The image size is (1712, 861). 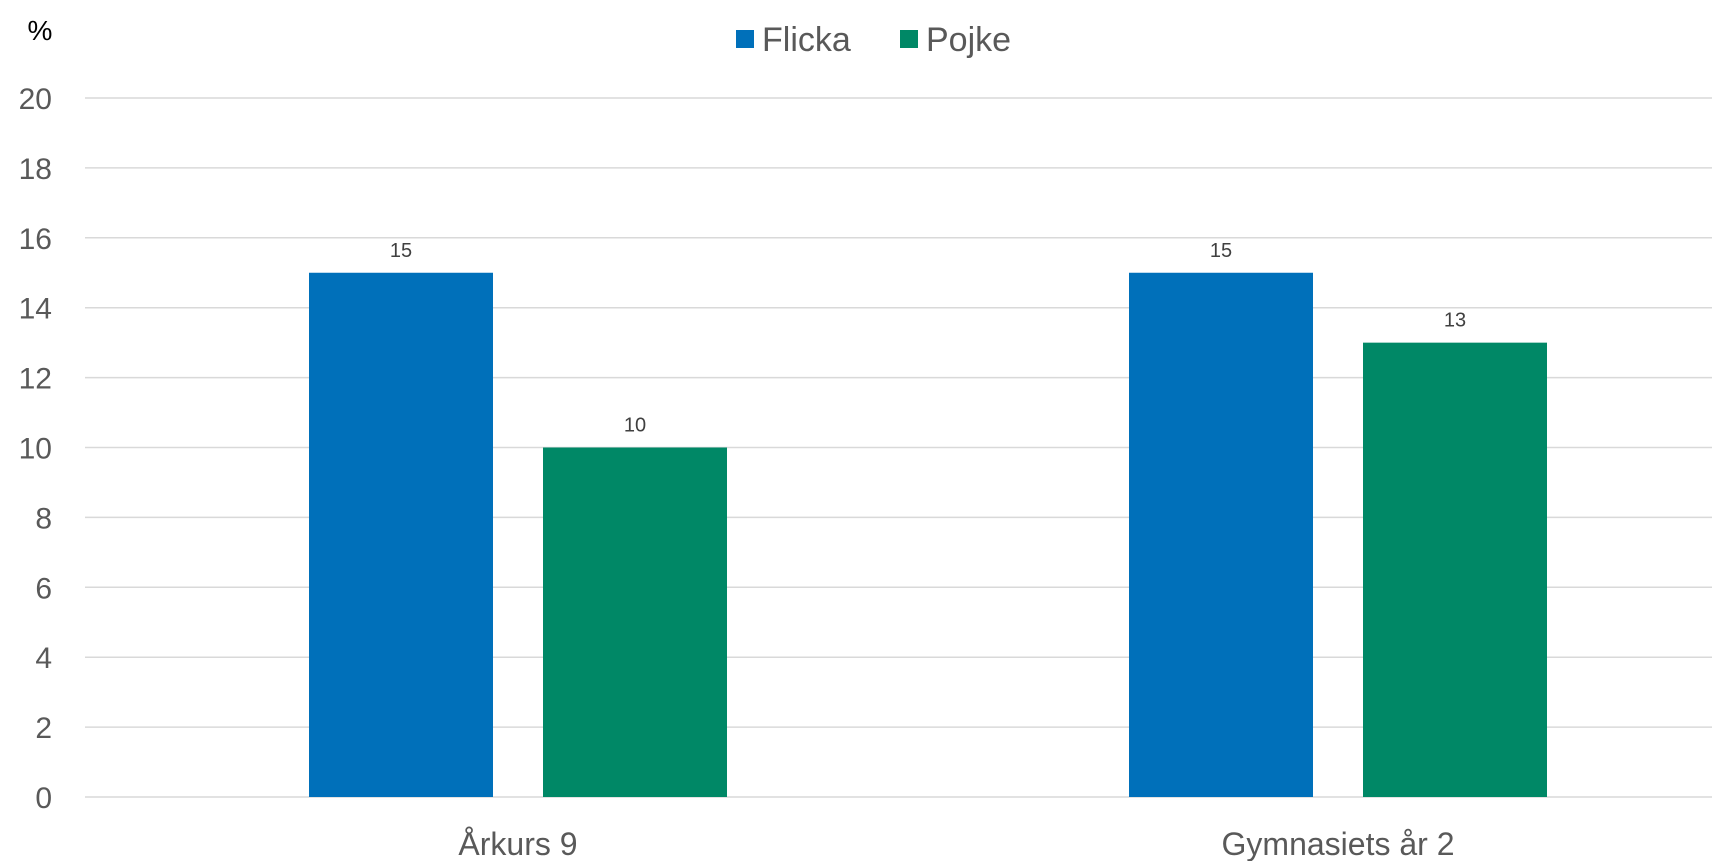 What do you see at coordinates (35, 309) in the screenshot?
I see `y-tick-label: 14` at bounding box center [35, 309].